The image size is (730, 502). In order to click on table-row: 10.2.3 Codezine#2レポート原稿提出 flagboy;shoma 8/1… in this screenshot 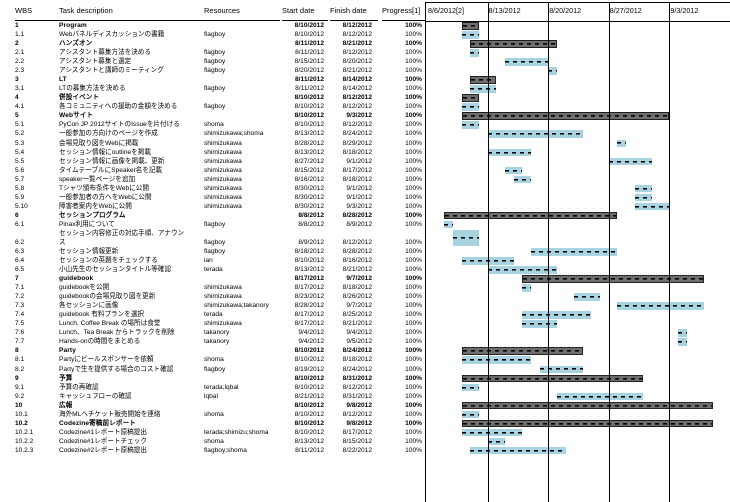, I will do `click(365, 450)`.